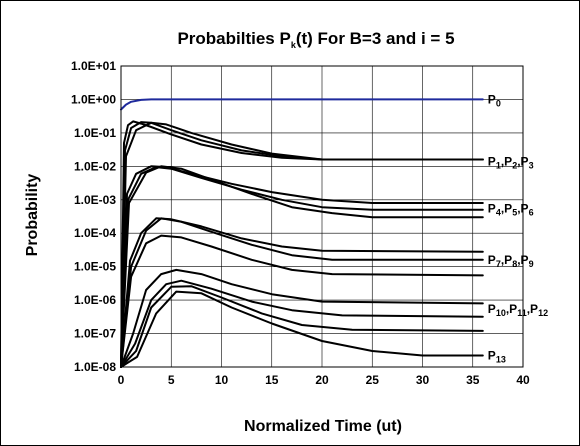  I want to click on y-tick-label: 1.0E-03, so click(95, 200).